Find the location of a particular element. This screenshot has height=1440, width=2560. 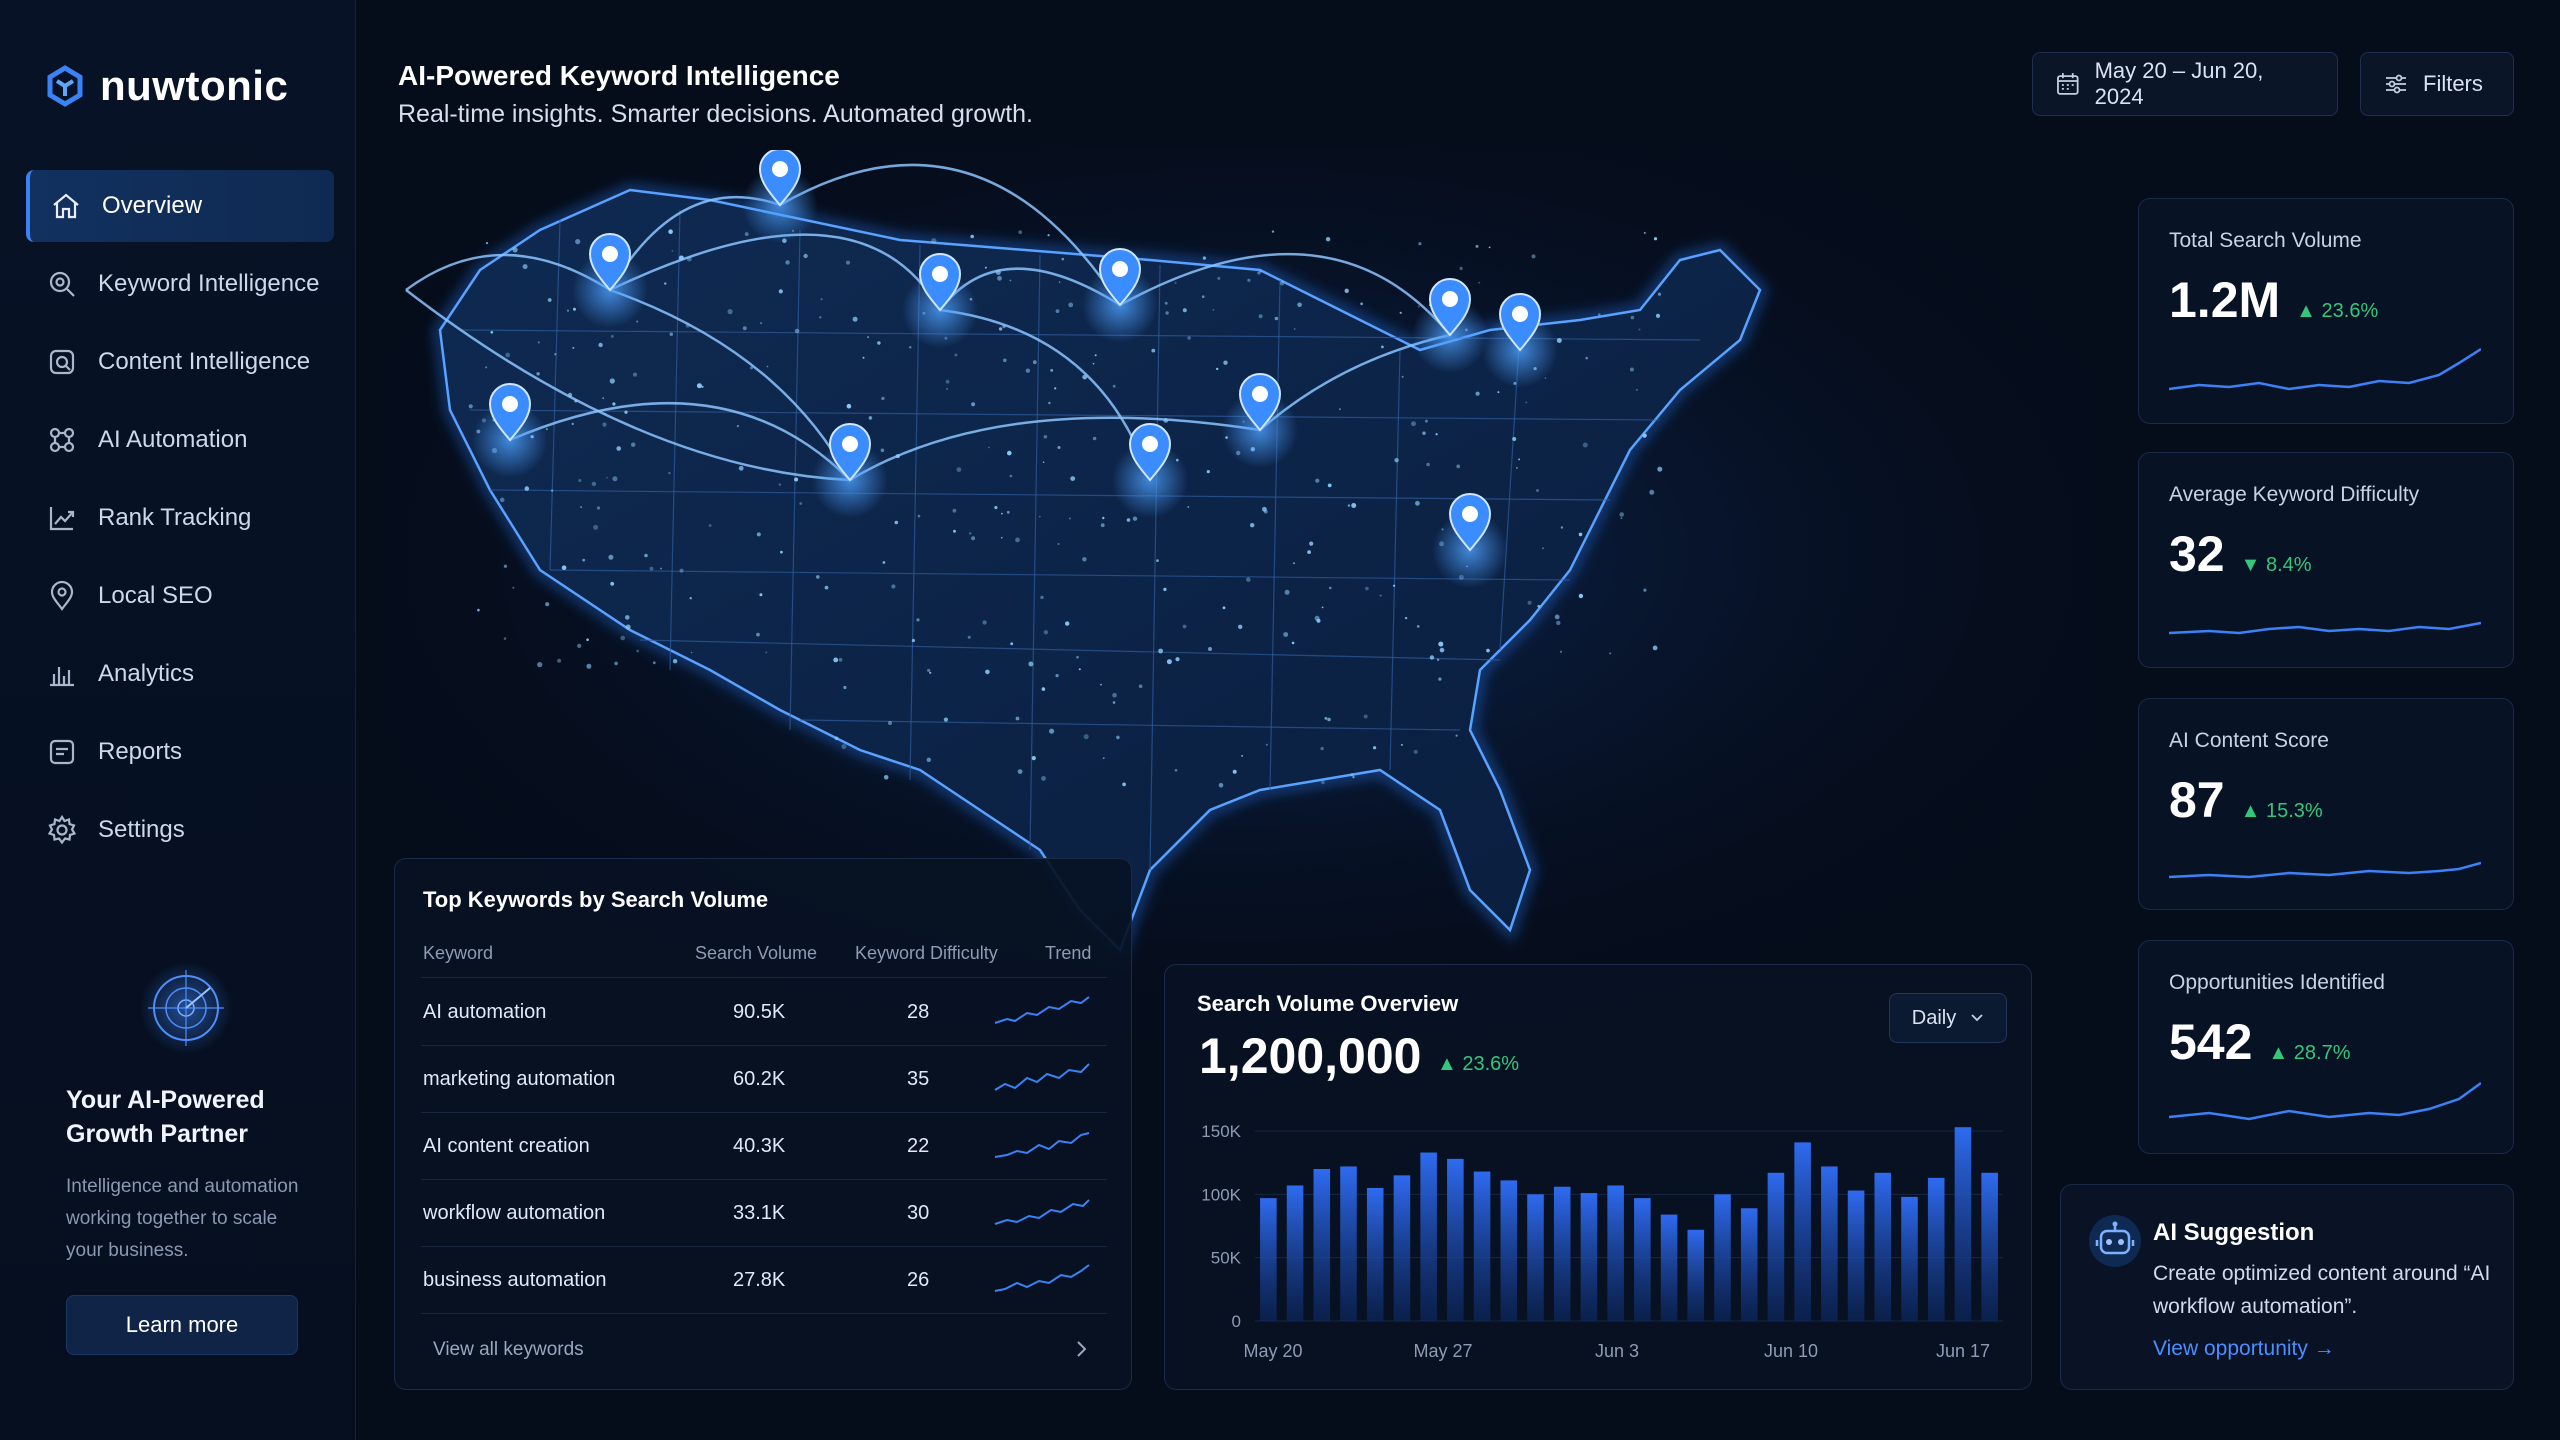

table-row: workflow automation 33.1K 30 is located at coordinates (764, 1213).